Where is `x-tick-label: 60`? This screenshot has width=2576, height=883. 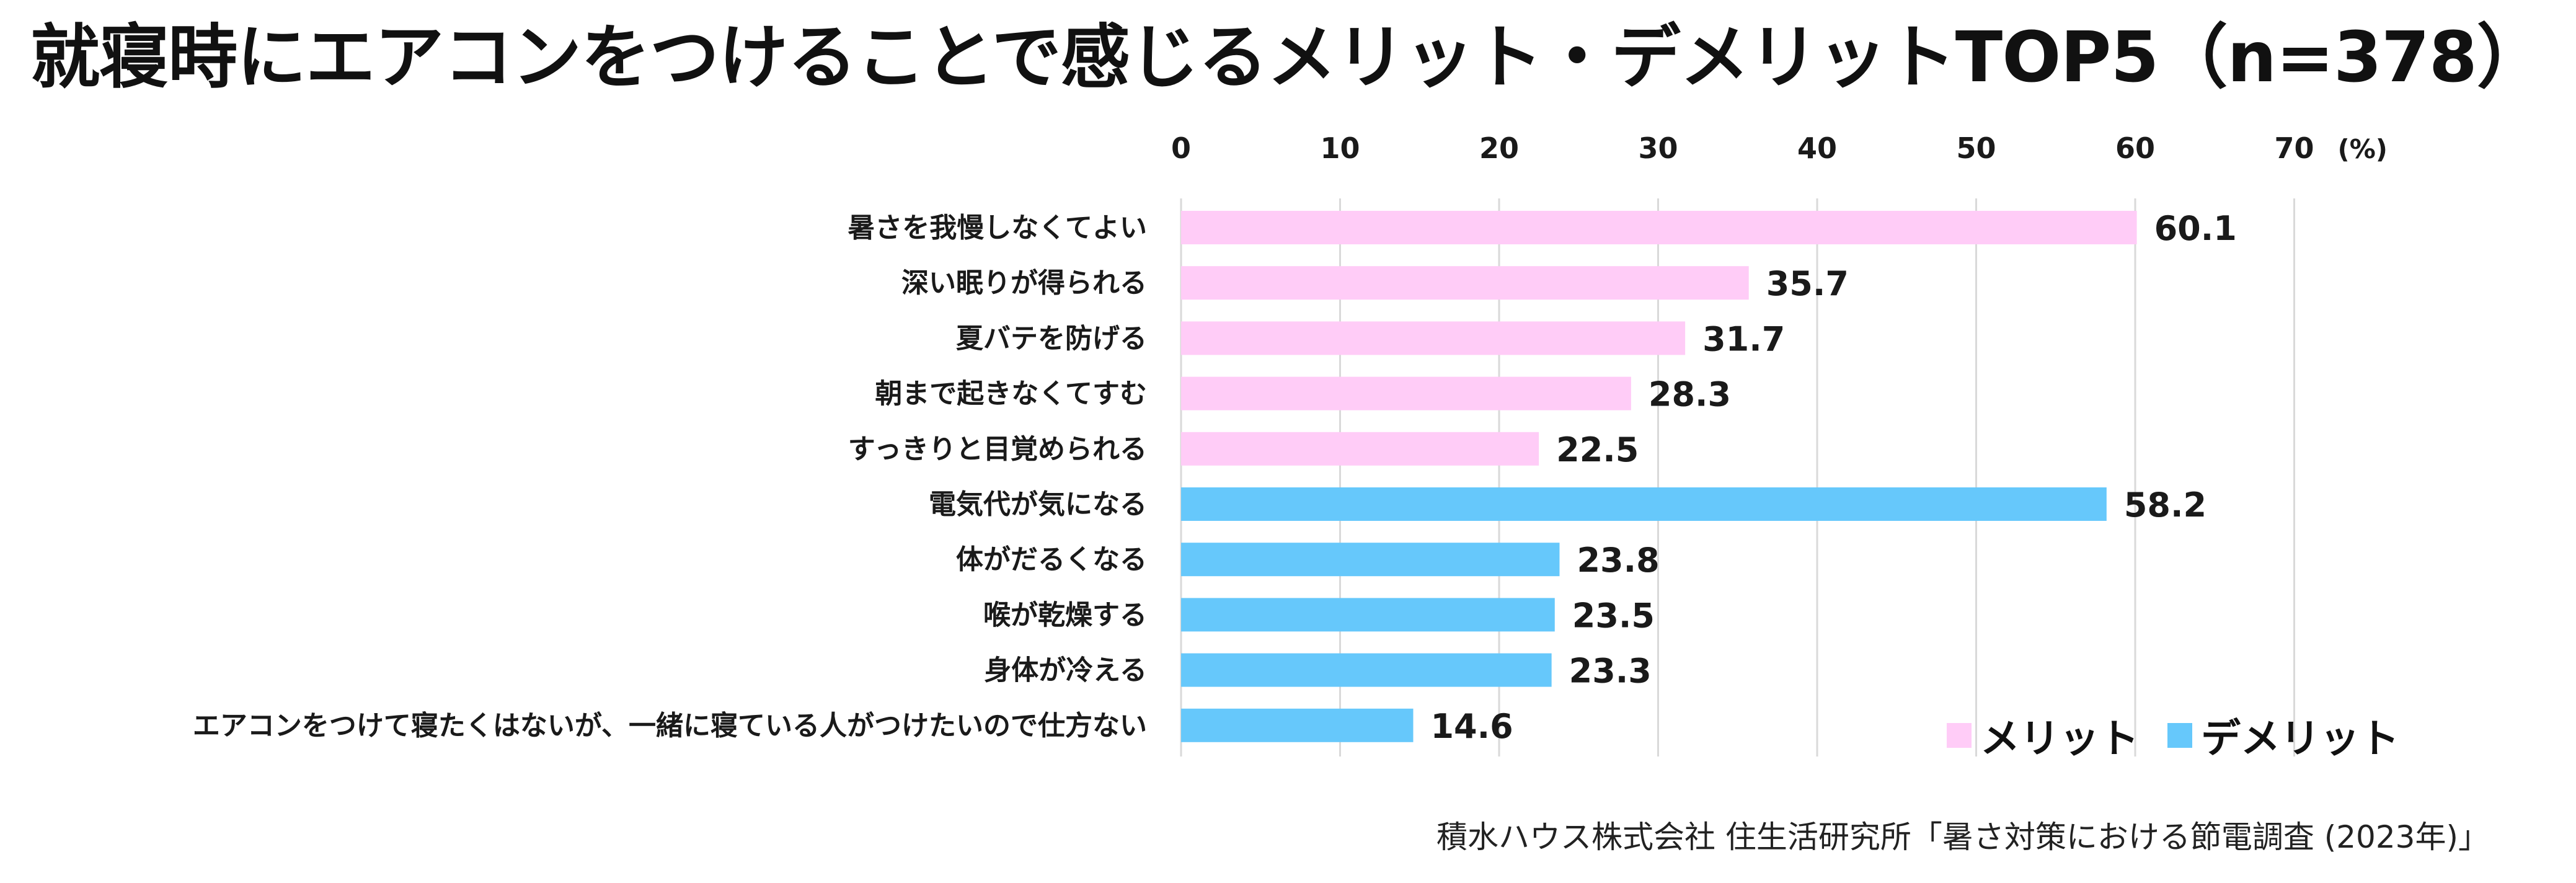
x-tick-label: 60 is located at coordinates (2135, 148).